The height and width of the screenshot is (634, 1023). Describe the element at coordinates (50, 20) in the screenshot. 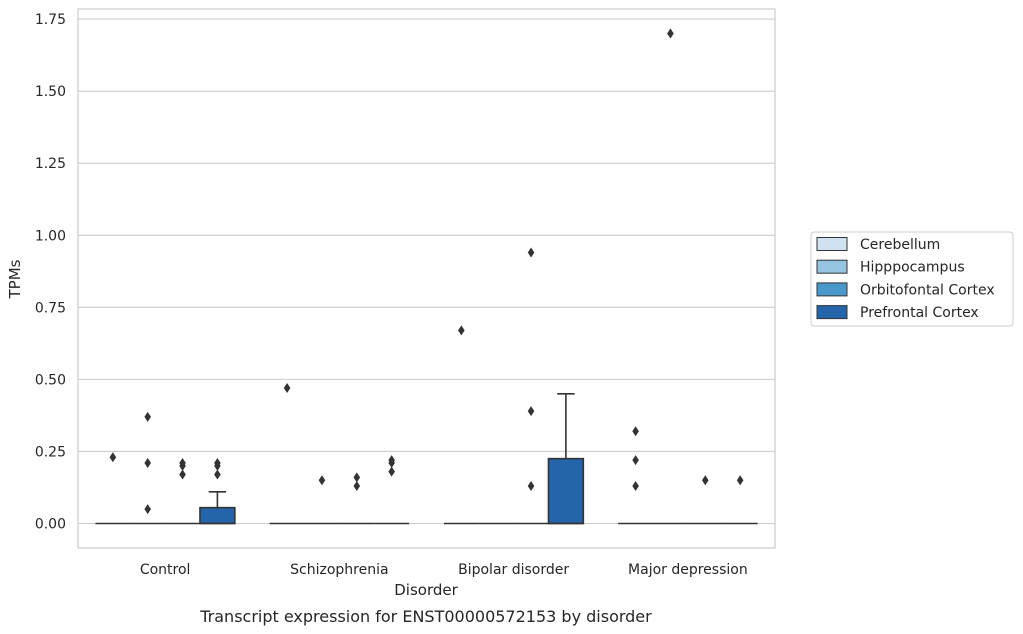

I see `y-tick-label: 1.75` at that location.